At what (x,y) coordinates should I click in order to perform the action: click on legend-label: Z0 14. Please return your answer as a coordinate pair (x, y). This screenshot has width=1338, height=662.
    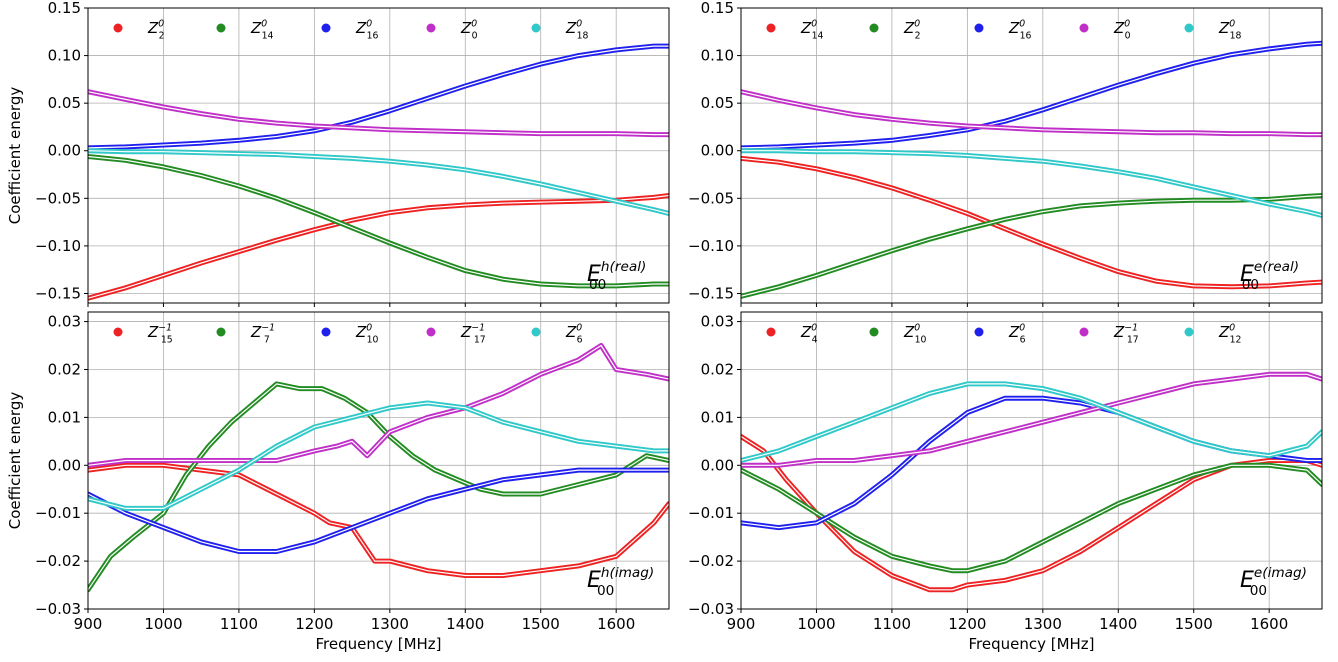
    Looking at the image, I should click on (262, 29).